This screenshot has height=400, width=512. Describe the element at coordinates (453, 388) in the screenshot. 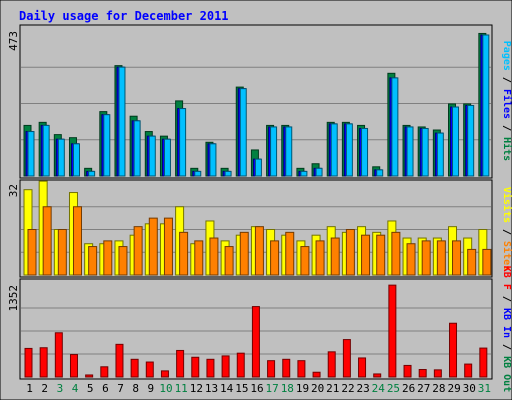

I see `x-tick-label: 29` at that location.